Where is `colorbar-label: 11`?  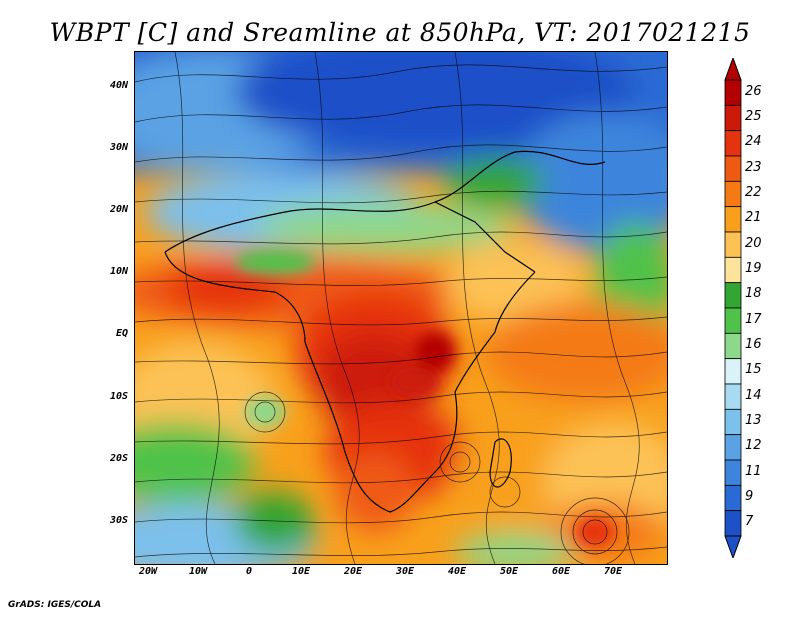
colorbar-label: 11 is located at coordinates (753, 471).